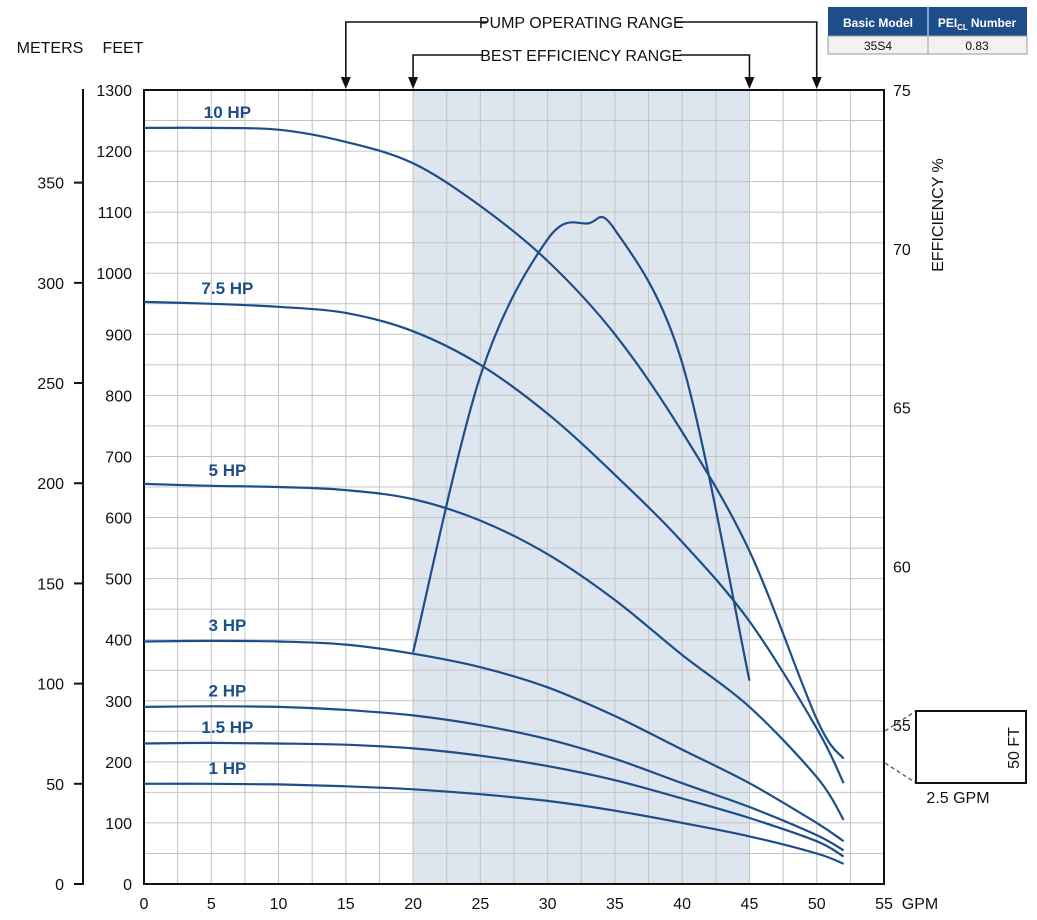 The height and width of the screenshot is (920, 1037). Describe the element at coordinates (118, 396) in the screenshot. I see `feet-tick-label: 800` at that location.